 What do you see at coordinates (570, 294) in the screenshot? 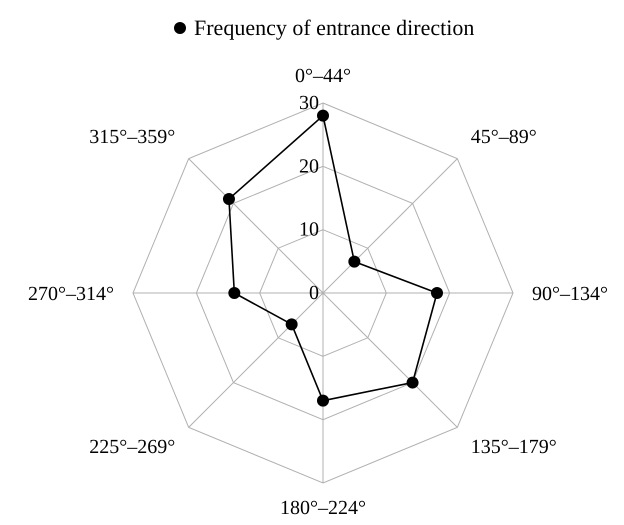
I see `spoke-label: 90°–134°` at bounding box center [570, 294].